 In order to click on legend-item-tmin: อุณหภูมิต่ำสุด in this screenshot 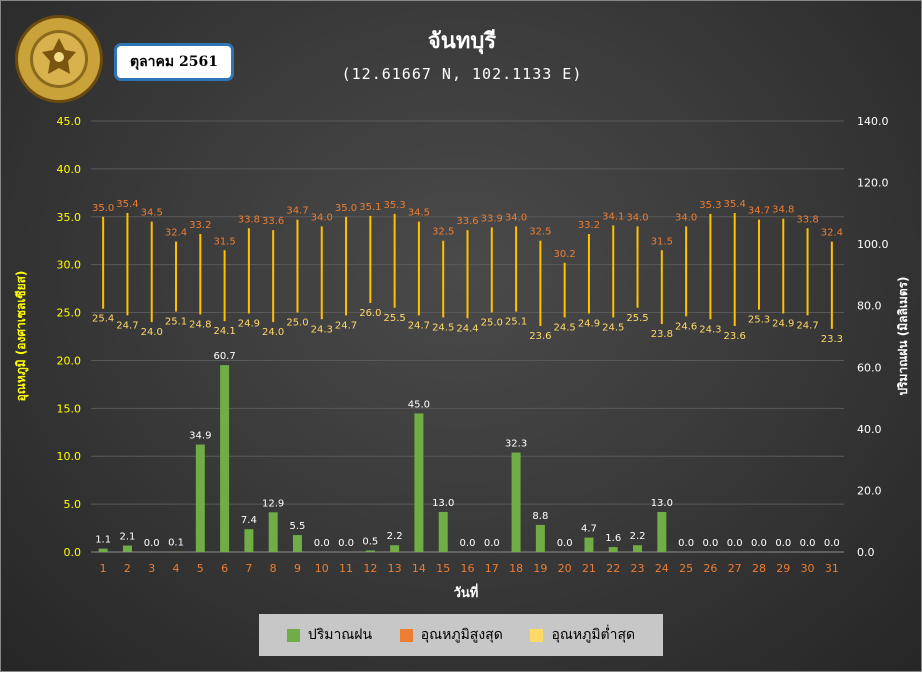, I will do `click(582, 635)`.